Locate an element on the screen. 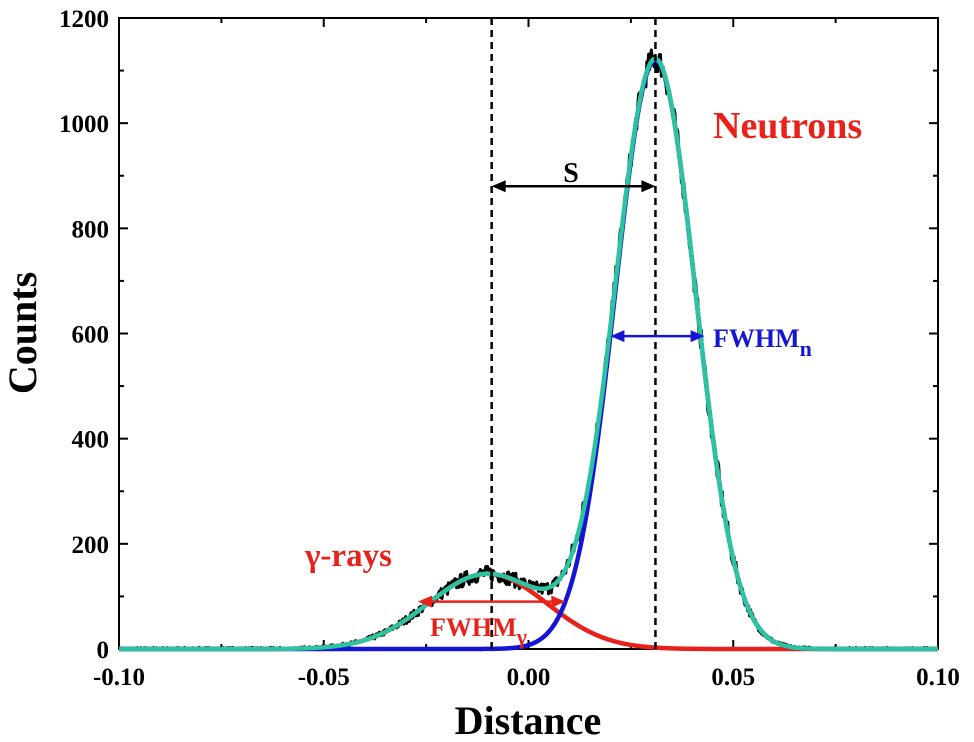 Image resolution: width=974 pixels, height=742 pixels. fwhm-gamma-text: FWHM is located at coordinates (473, 627).